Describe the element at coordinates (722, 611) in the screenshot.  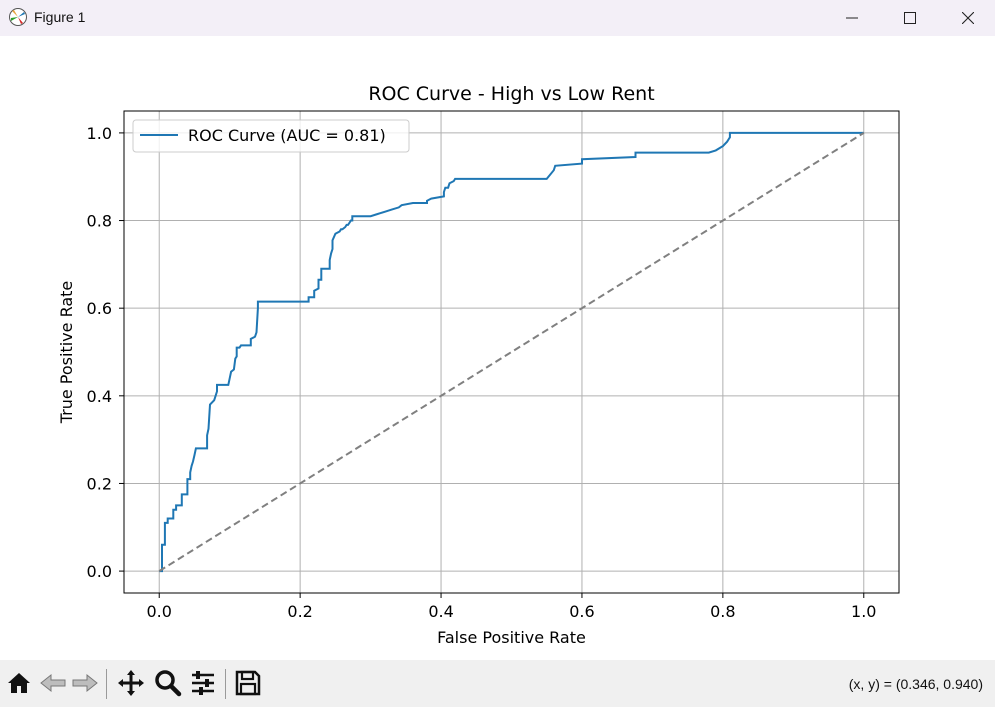
I see `x-tick-label: 0.8` at that location.